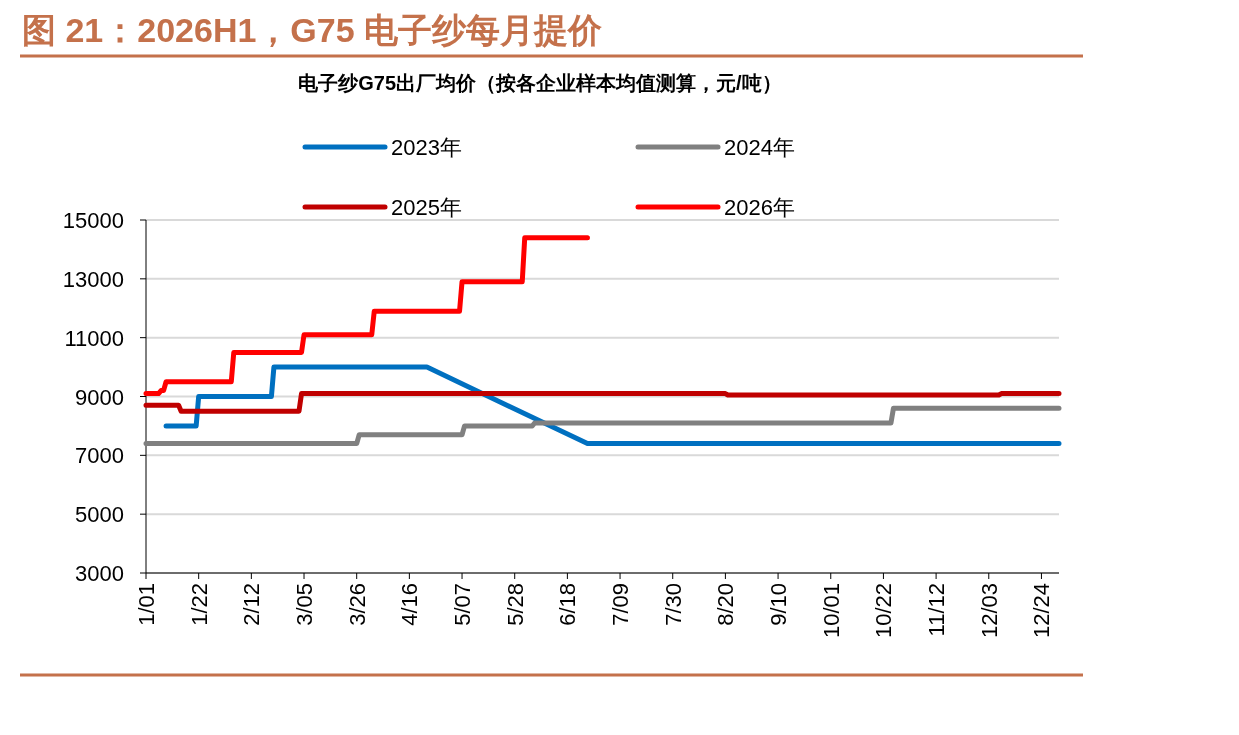 This screenshot has height=735, width=1239. What do you see at coordinates (937, 610) in the screenshot?
I see `x-tick-label: 11/12` at bounding box center [937, 610].